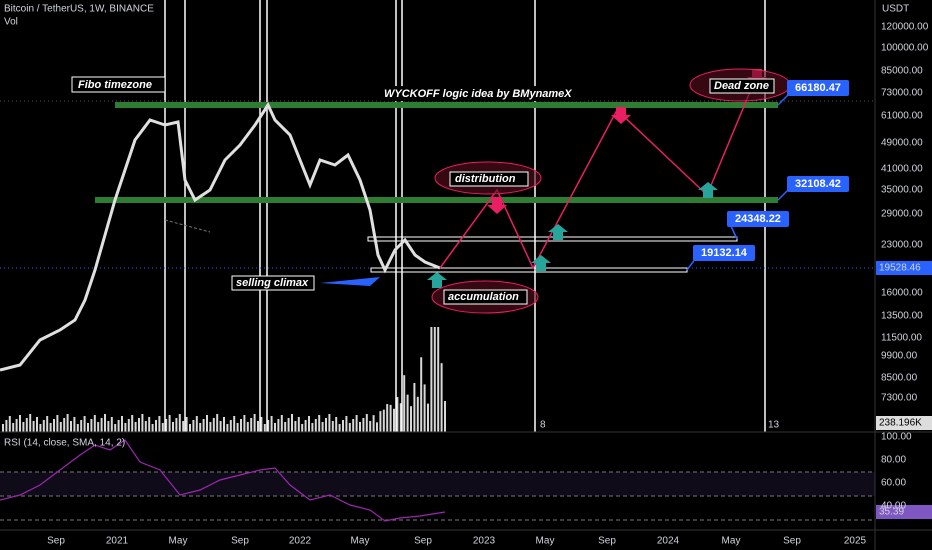 Image resolution: width=932 pixels, height=550 pixels. I want to click on price-label: 35000.00, so click(902, 190).